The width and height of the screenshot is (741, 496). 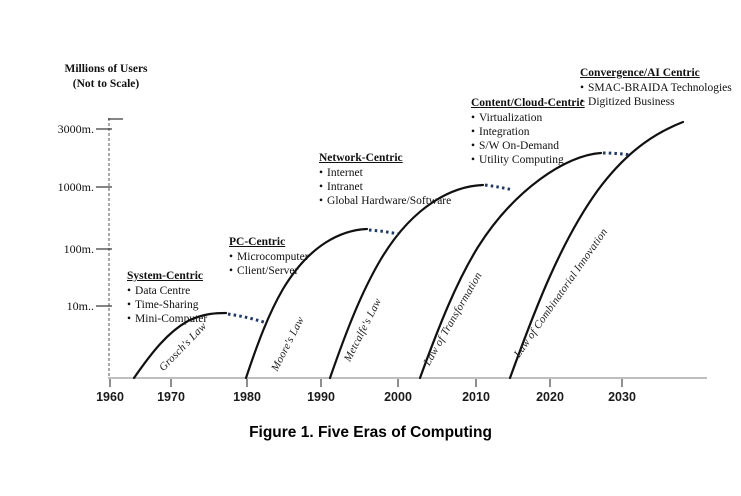 What do you see at coordinates (167, 319) in the screenshot?
I see `era-bullet: Mini-Computer` at bounding box center [167, 319].